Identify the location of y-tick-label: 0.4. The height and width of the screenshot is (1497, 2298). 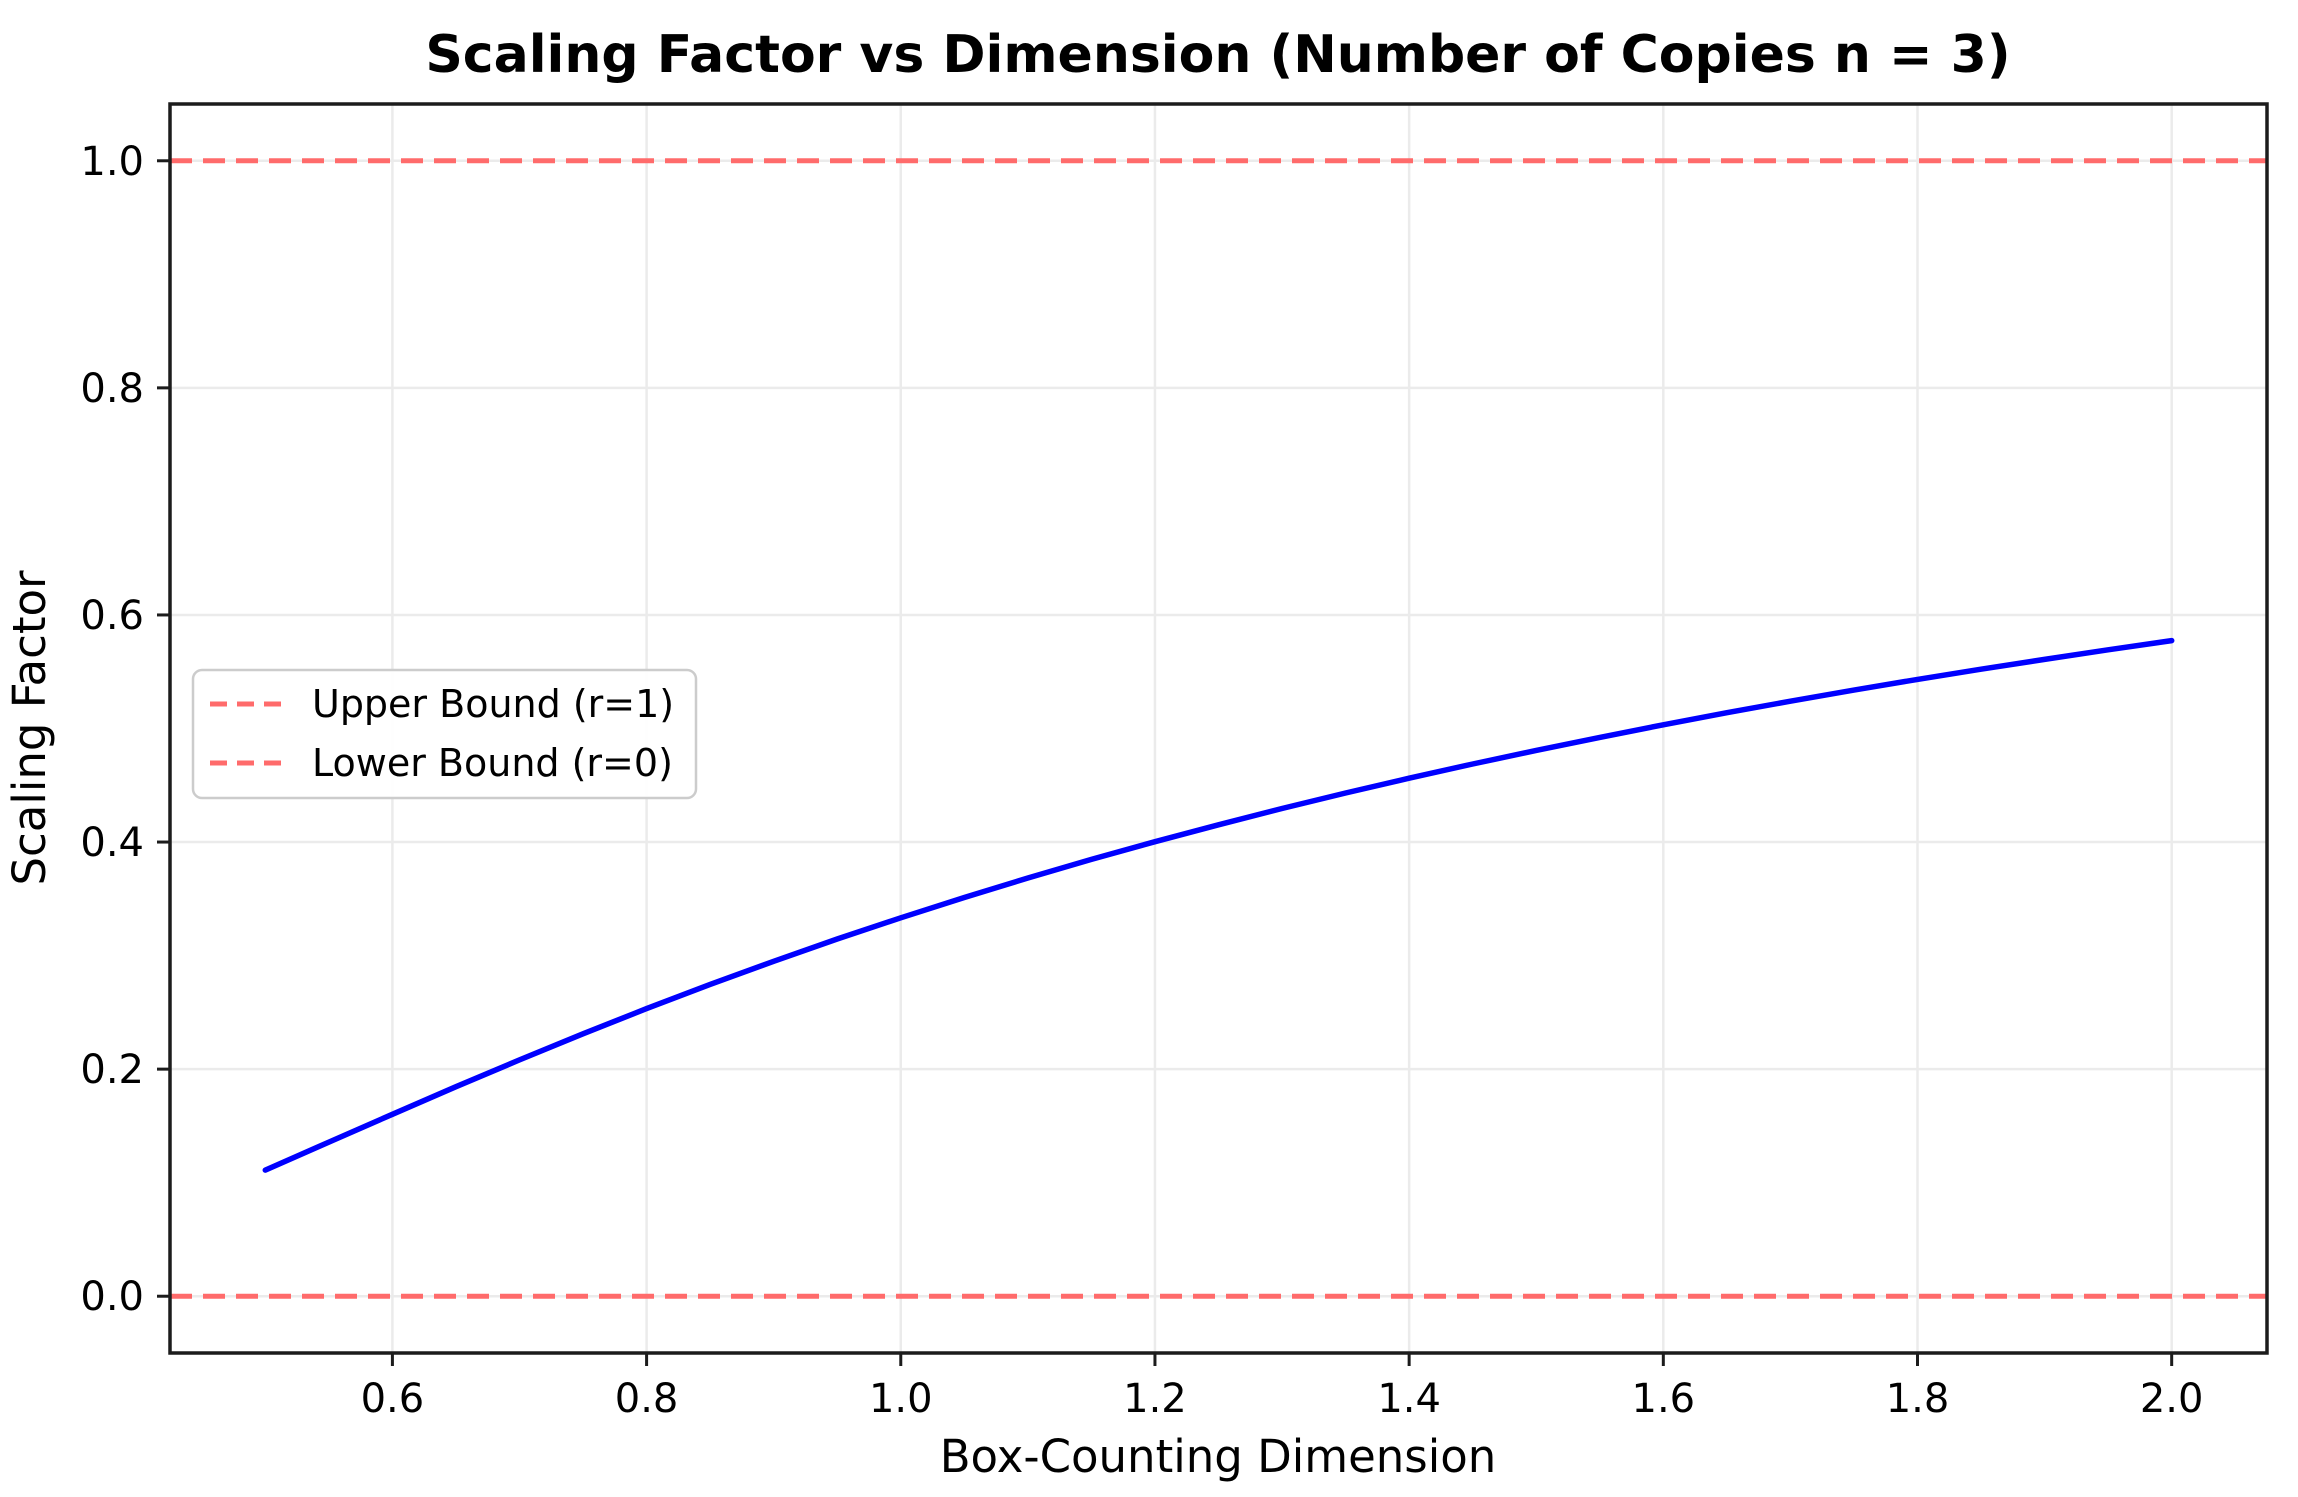
(112, 843).